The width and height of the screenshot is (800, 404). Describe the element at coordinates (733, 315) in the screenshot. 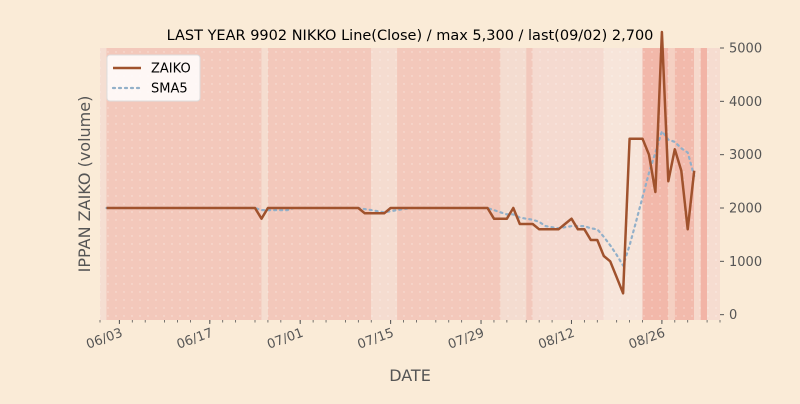

I see `y-tick-label: 0` at that location.